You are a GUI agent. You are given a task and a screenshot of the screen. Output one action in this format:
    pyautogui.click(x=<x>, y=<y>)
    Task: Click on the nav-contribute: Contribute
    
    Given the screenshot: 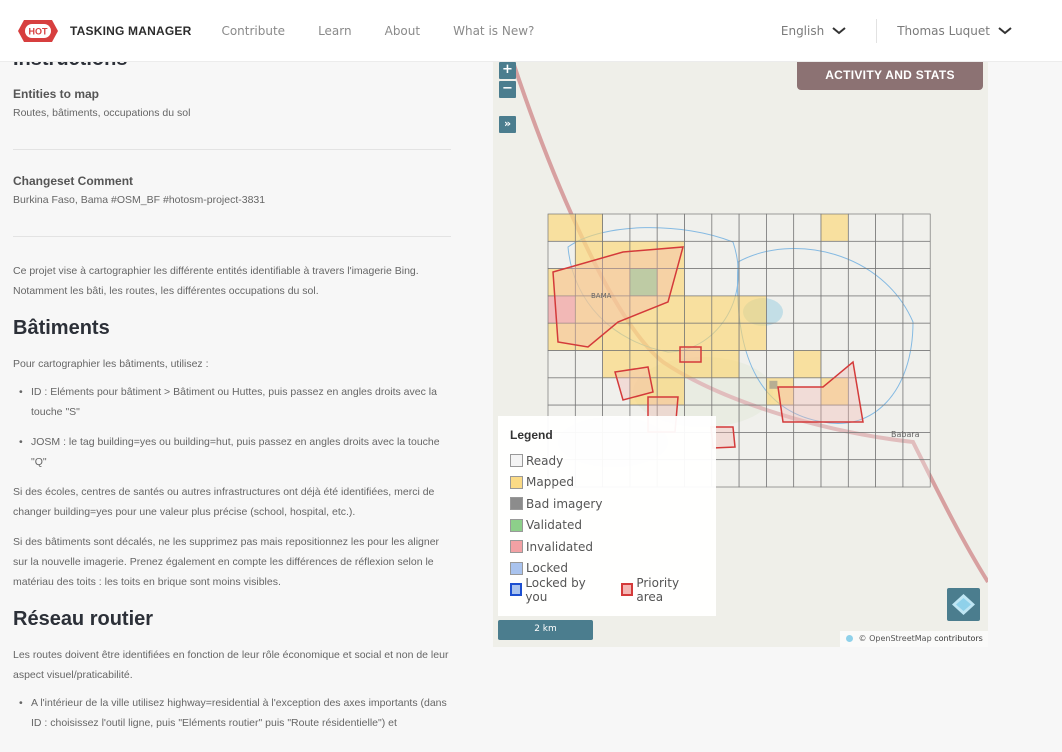 What is the action you would take?
    pyautogui.click(x=253, y=30)
    